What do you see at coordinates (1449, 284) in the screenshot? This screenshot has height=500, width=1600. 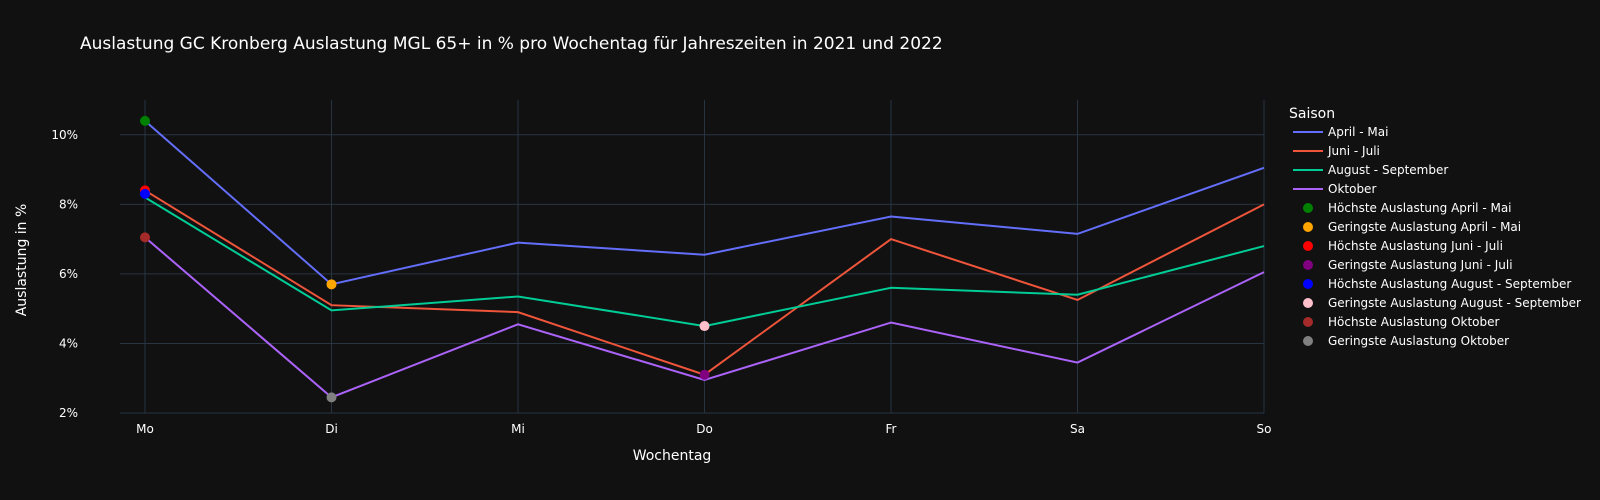 I see `legend-label: Höchste Auslastung August - September` at bounding box center [1449, 284].